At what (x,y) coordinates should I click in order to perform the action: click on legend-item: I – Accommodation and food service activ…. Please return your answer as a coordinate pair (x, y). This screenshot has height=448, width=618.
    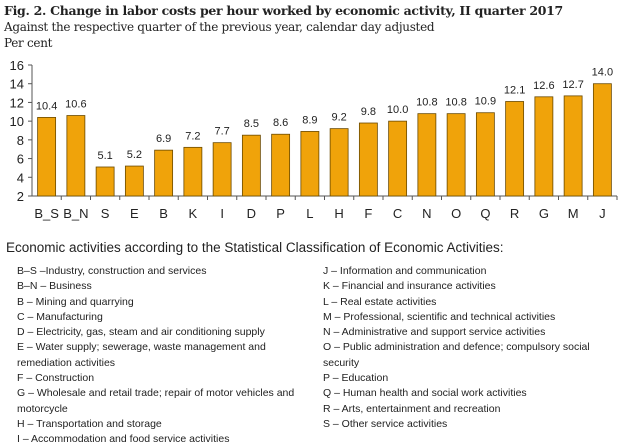
    Looking at the image, I should click on (123, 439).